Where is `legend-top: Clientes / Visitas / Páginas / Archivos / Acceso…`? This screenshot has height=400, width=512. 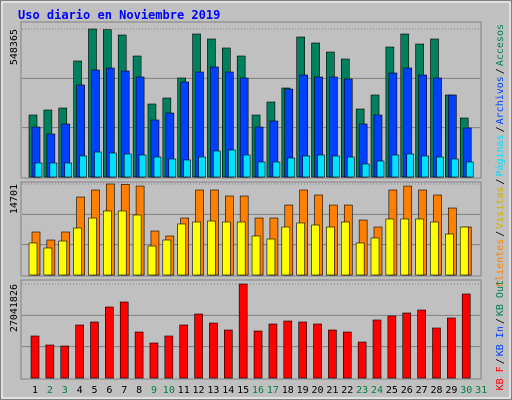
legend-top: Clientes / Visitas / Páginas / Archivos / Acceso… is located at coordinates (500, 155).